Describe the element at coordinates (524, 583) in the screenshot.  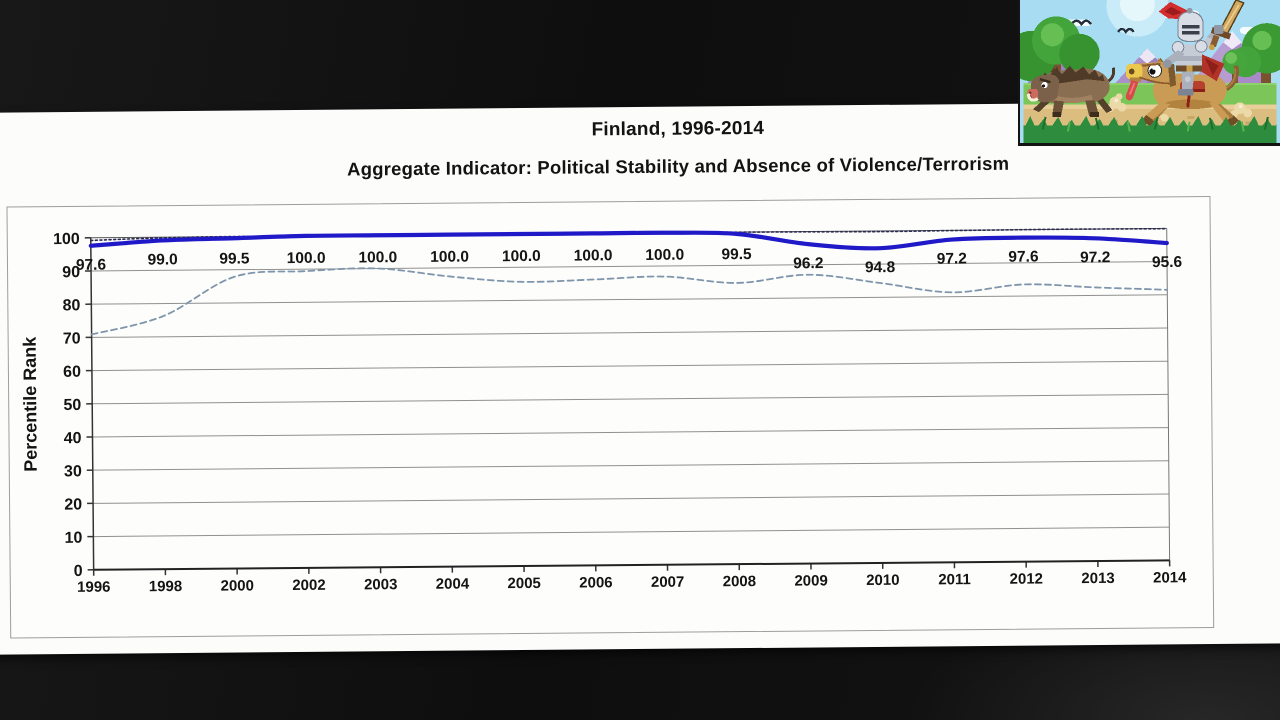
I see `x-tick-label: 2005` at that location.